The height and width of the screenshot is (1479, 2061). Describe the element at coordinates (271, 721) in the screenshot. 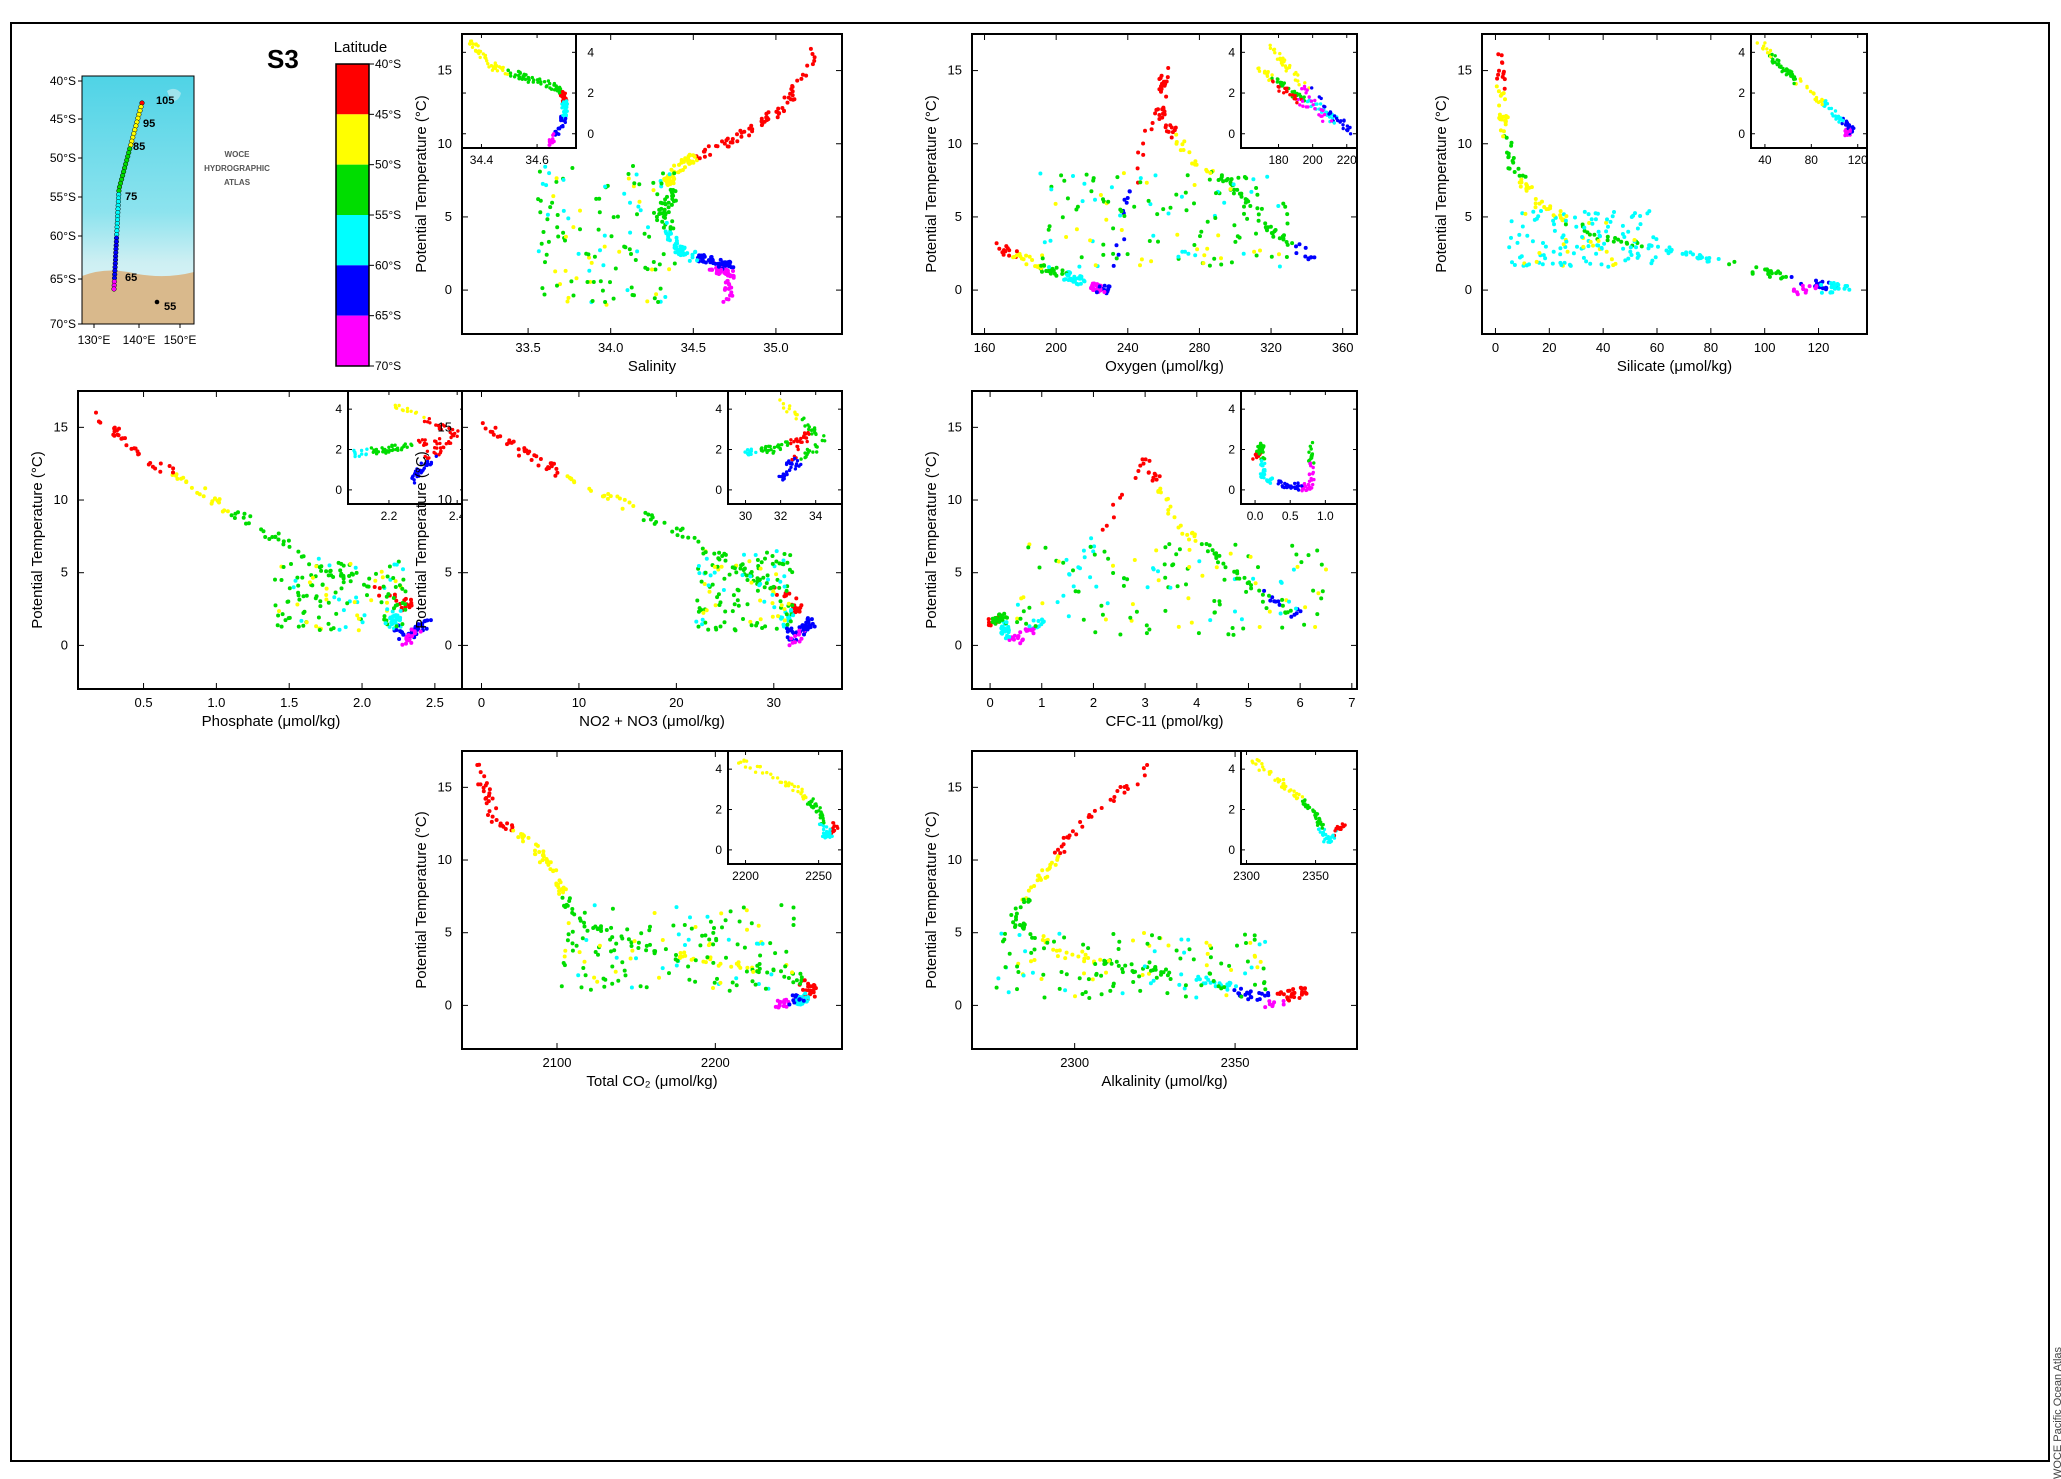

I see `x-axis-label: Phosphate (μmol/kg)` at that location.